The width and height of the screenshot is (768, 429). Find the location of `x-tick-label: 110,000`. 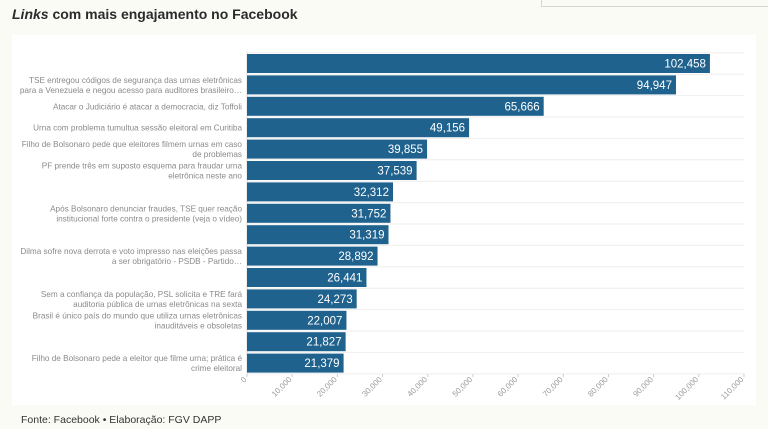

x-tick-label: 110,000 is located at coordinates (732, 388).